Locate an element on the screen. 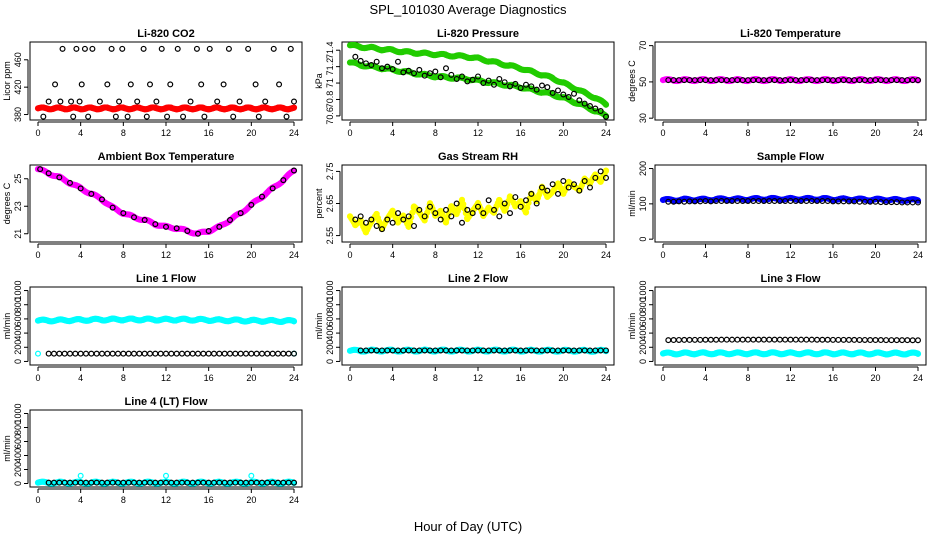 Image resolution: width=936 pixels, height=545 pixels. series-temp-avg is located at coordinates (793, 80).